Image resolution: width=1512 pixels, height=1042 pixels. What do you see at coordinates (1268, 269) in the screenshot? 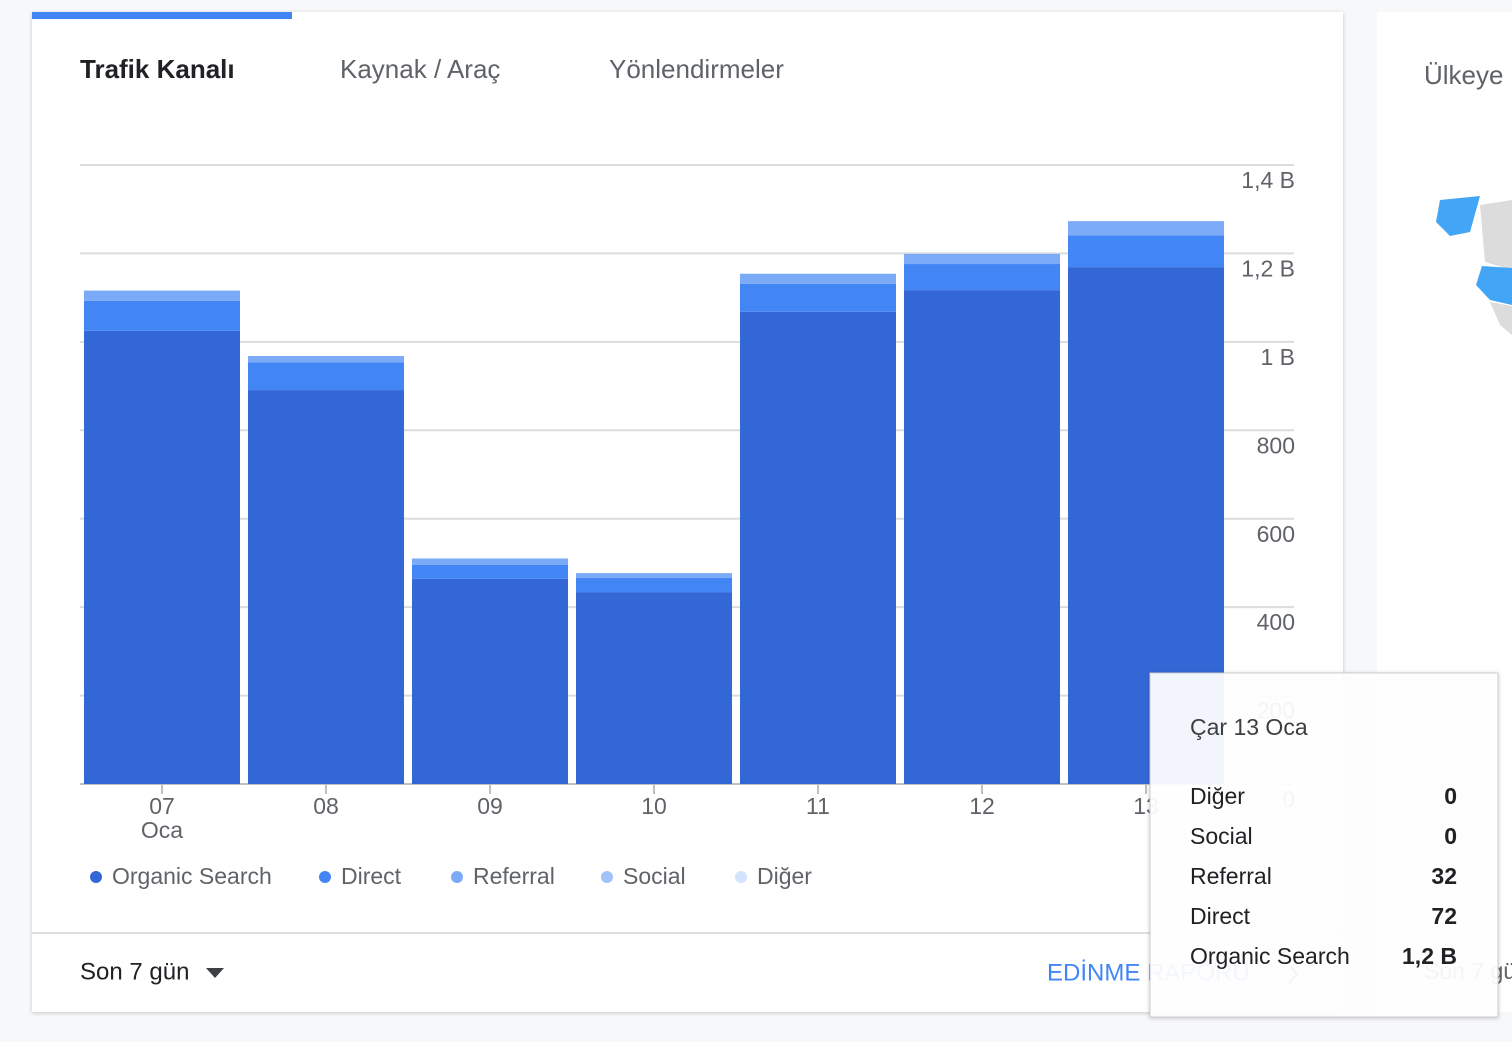
I see `y-tick-label: 1,2 B` at bounding box center [1268, 269].